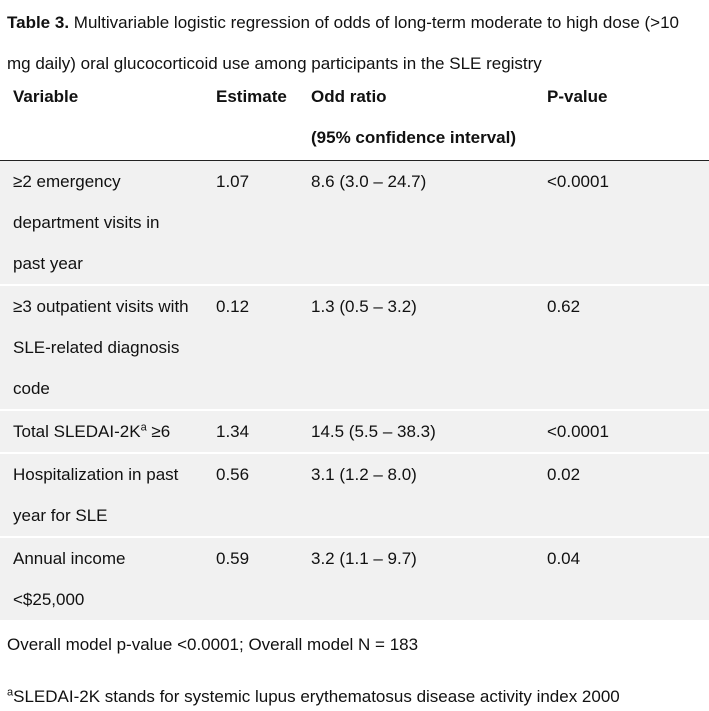 The image size is (709, 711). I want to click on variable-line: ≥2 emergency, so click(67, 181).